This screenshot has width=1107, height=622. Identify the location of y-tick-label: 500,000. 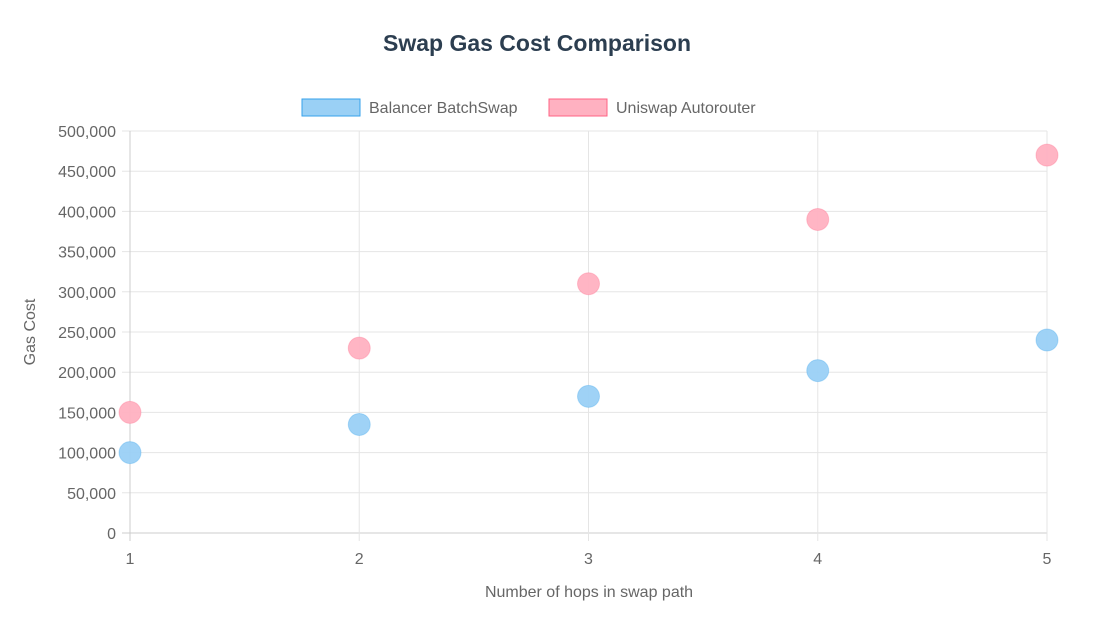
(87, 132).